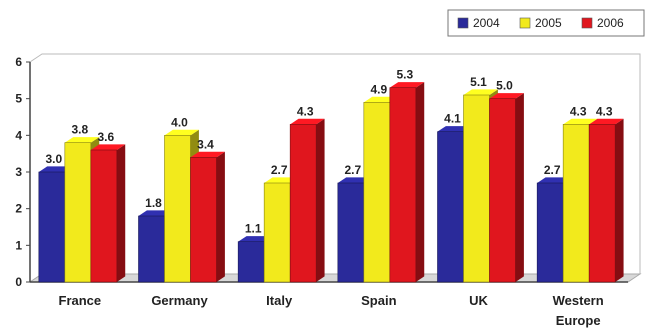 This screenshot has height=336, width=652. What do you see at coordinates (53, 159) in the screenshot?
I see `data-label: 3.0` at bounding box center [53, 159].